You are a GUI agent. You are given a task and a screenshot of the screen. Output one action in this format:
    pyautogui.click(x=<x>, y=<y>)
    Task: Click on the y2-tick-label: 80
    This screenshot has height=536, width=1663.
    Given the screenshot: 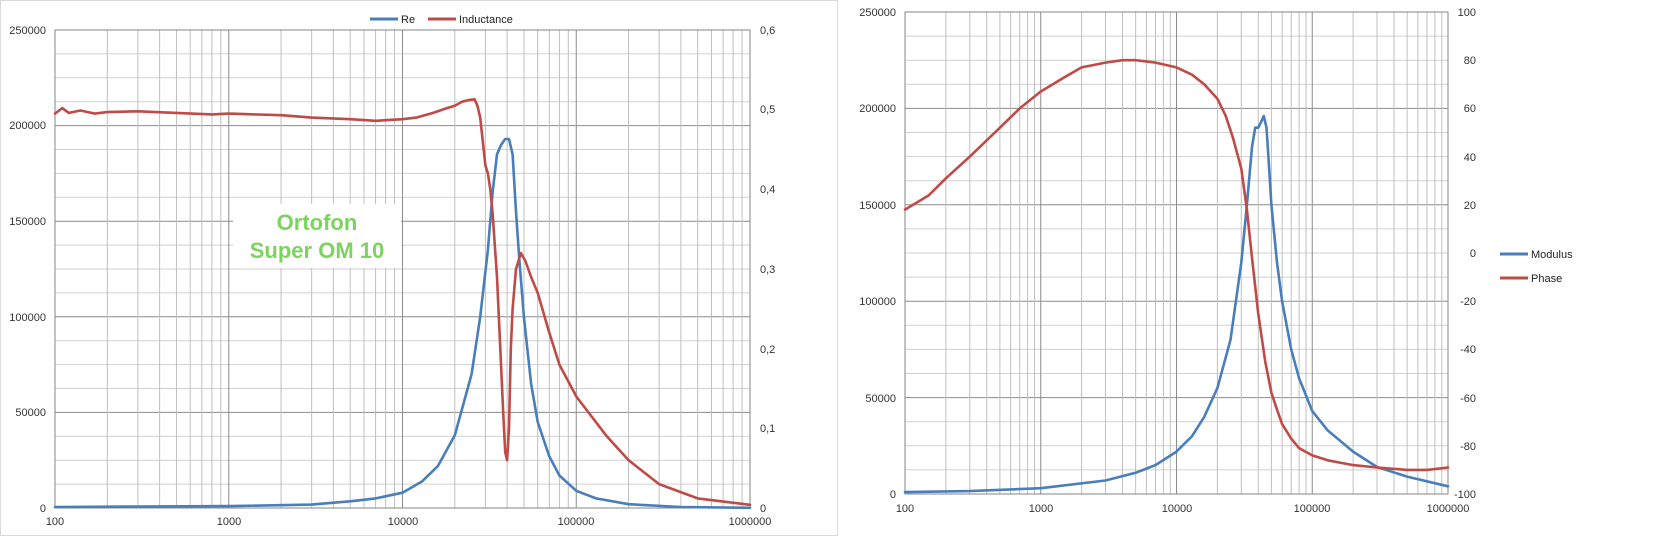 What is the action you would take?
    pyautogui.click(x=1470, y=61)
    